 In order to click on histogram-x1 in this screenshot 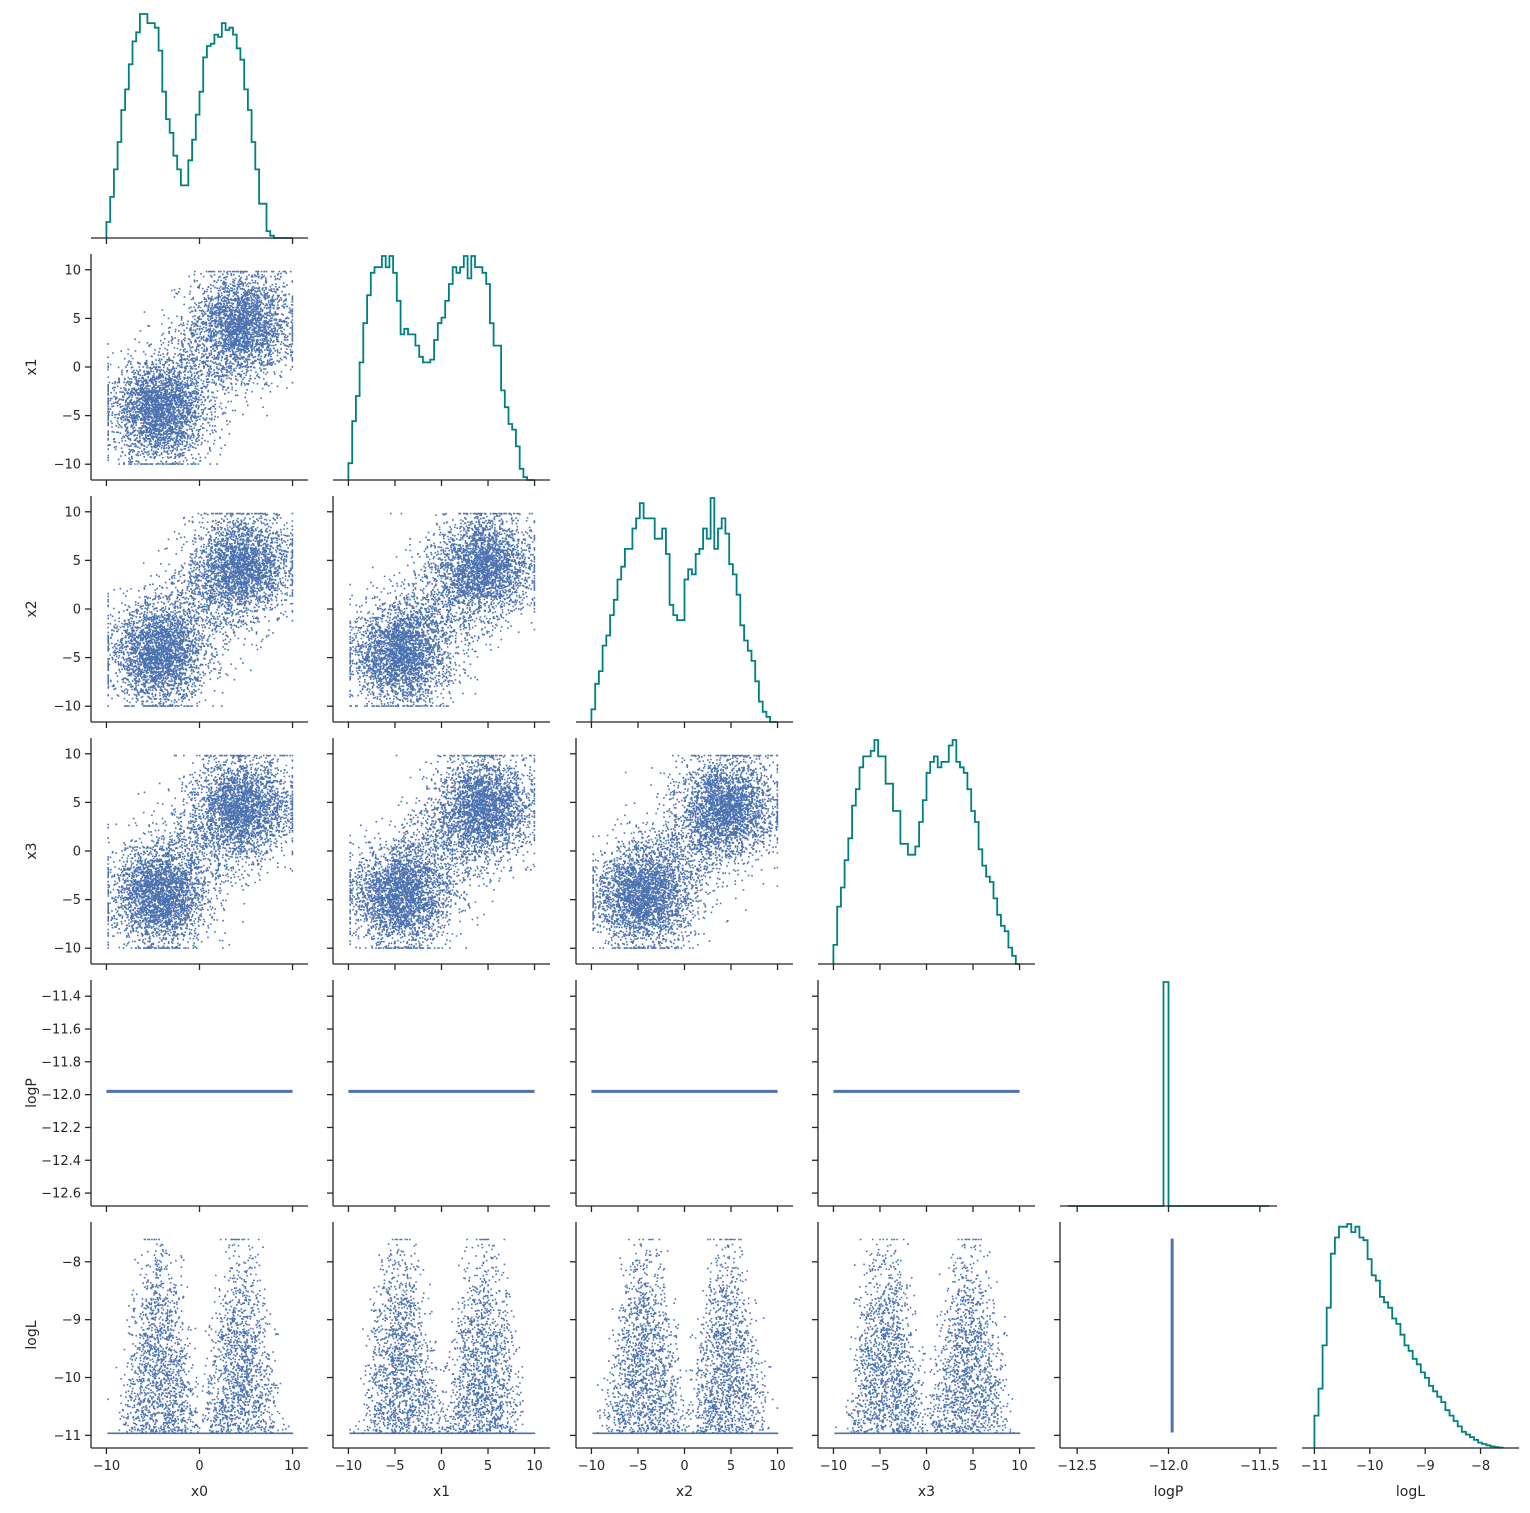, I will do `click(441, 368)`.